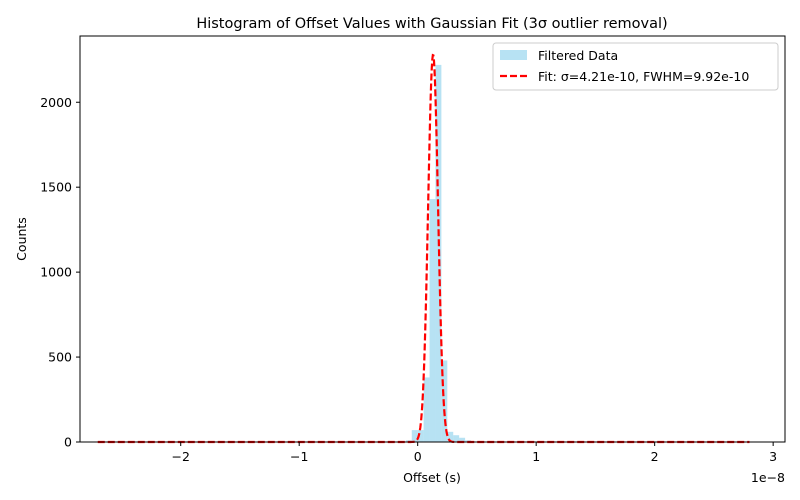  What do you see at coordinates (21, 239) in the screenshot?
I see `y-axis-label: Counts` at bounding box center [21, 239].